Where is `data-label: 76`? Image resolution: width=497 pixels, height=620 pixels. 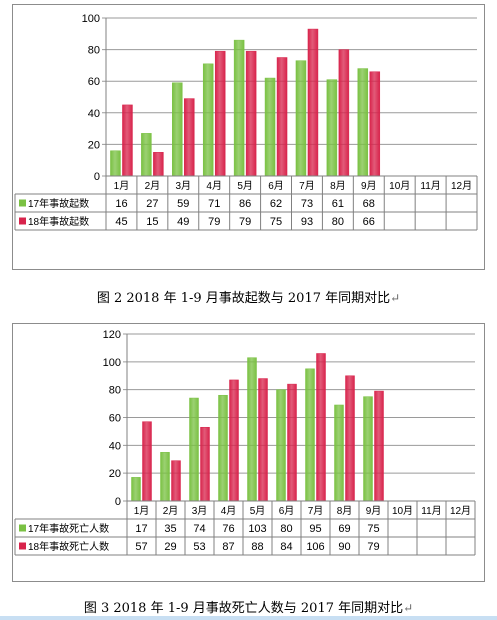
data-label: 76 is located at coordinates (228, 529).